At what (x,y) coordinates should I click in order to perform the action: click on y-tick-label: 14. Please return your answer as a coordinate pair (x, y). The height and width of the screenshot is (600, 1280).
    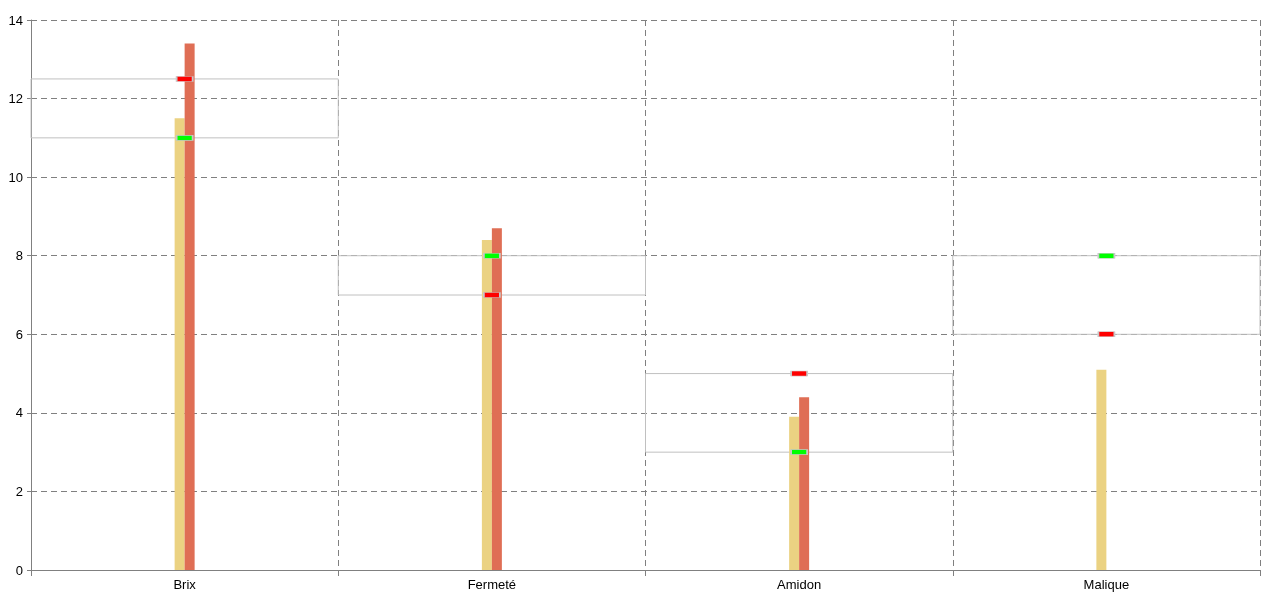
    Looking at the image, I should click on (15, 20).